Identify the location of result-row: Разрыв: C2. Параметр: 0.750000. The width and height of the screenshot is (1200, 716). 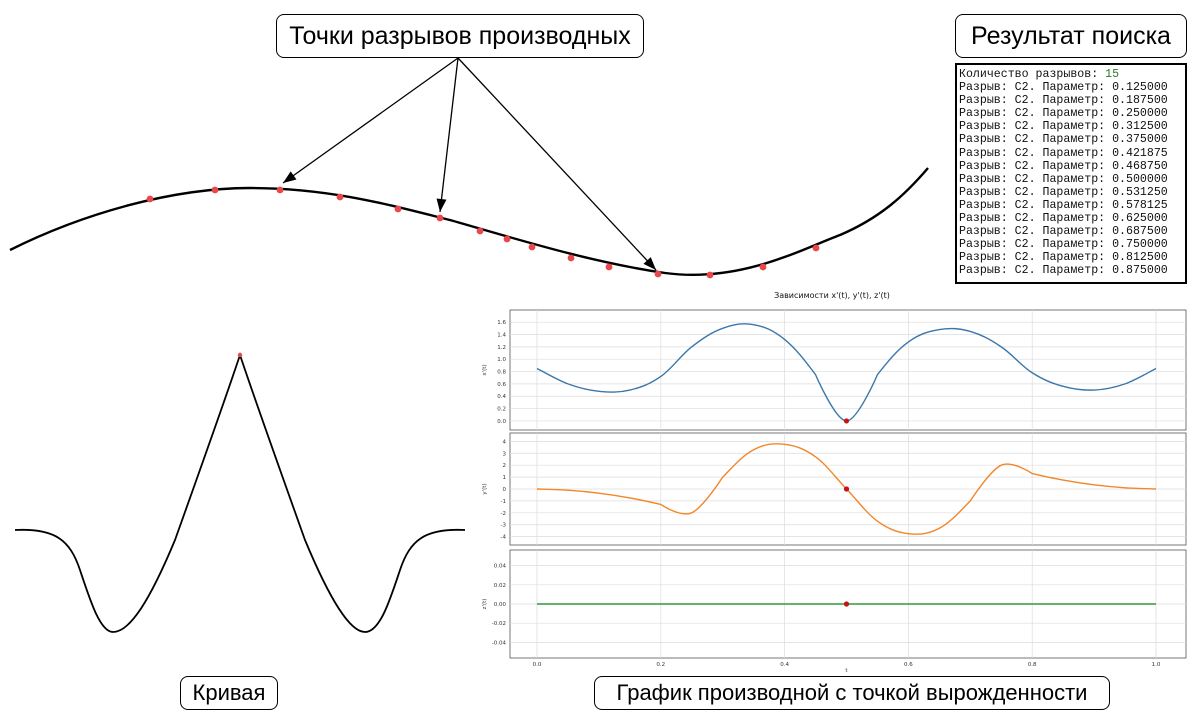
(1072, 244).